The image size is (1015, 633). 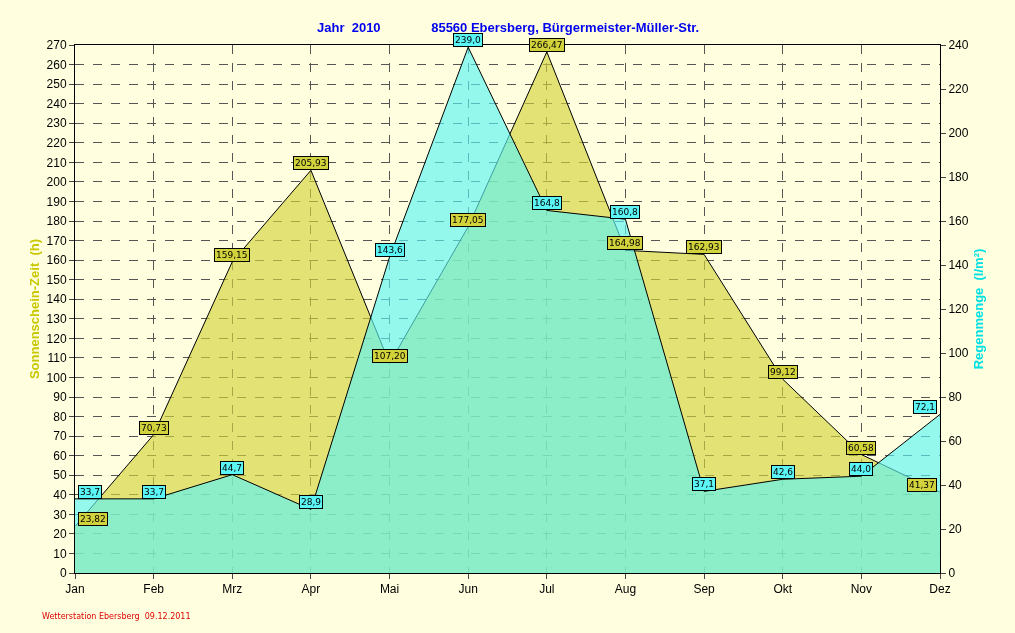 What do you see at coordinates (955, 529) in the screenshot?
I see `y2-tick-label: 20` at bounding box center [955, 529].